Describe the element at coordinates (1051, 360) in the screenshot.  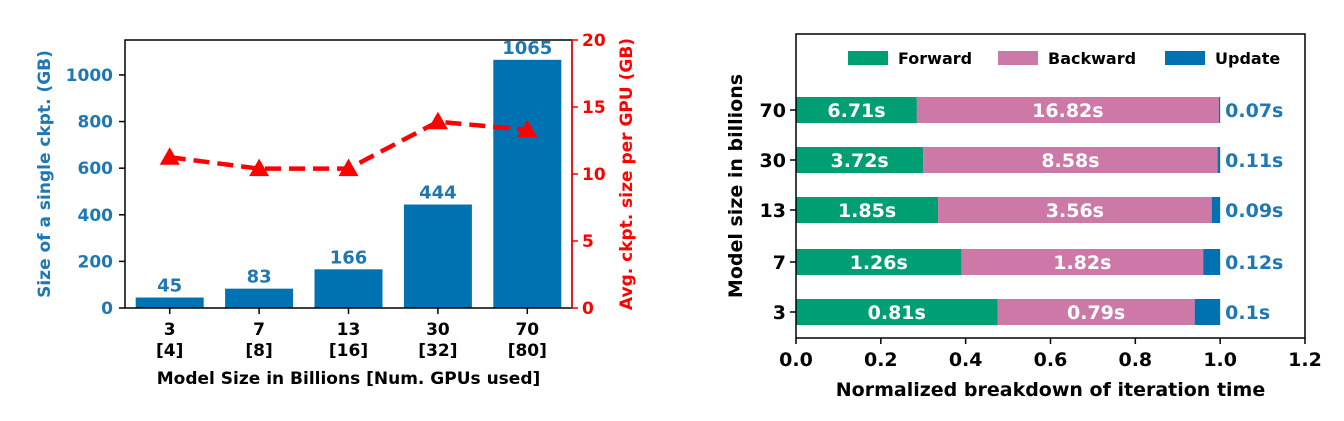
I see `x-tick-label: 0.6` at that location.